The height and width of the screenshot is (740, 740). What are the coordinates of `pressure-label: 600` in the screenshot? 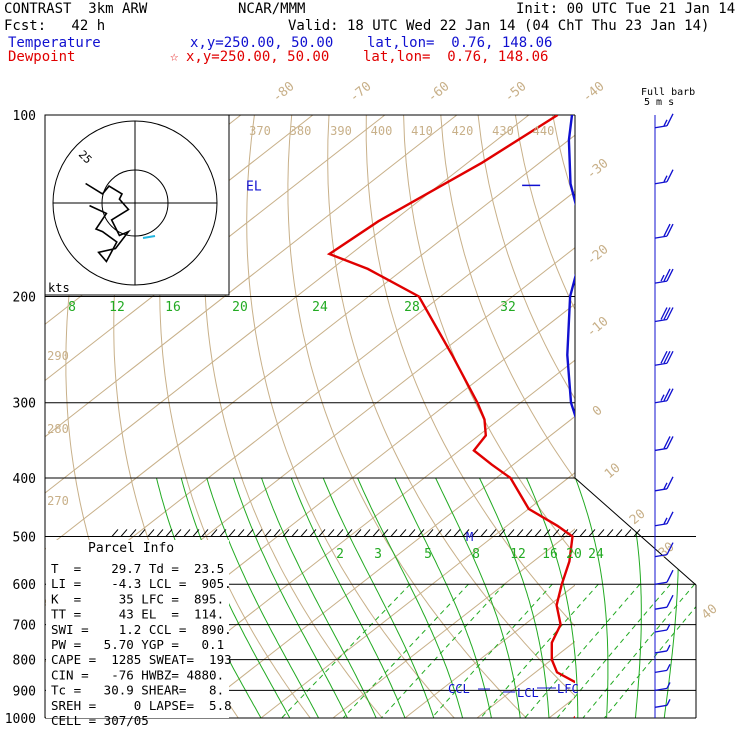 It's located at (24, 585).